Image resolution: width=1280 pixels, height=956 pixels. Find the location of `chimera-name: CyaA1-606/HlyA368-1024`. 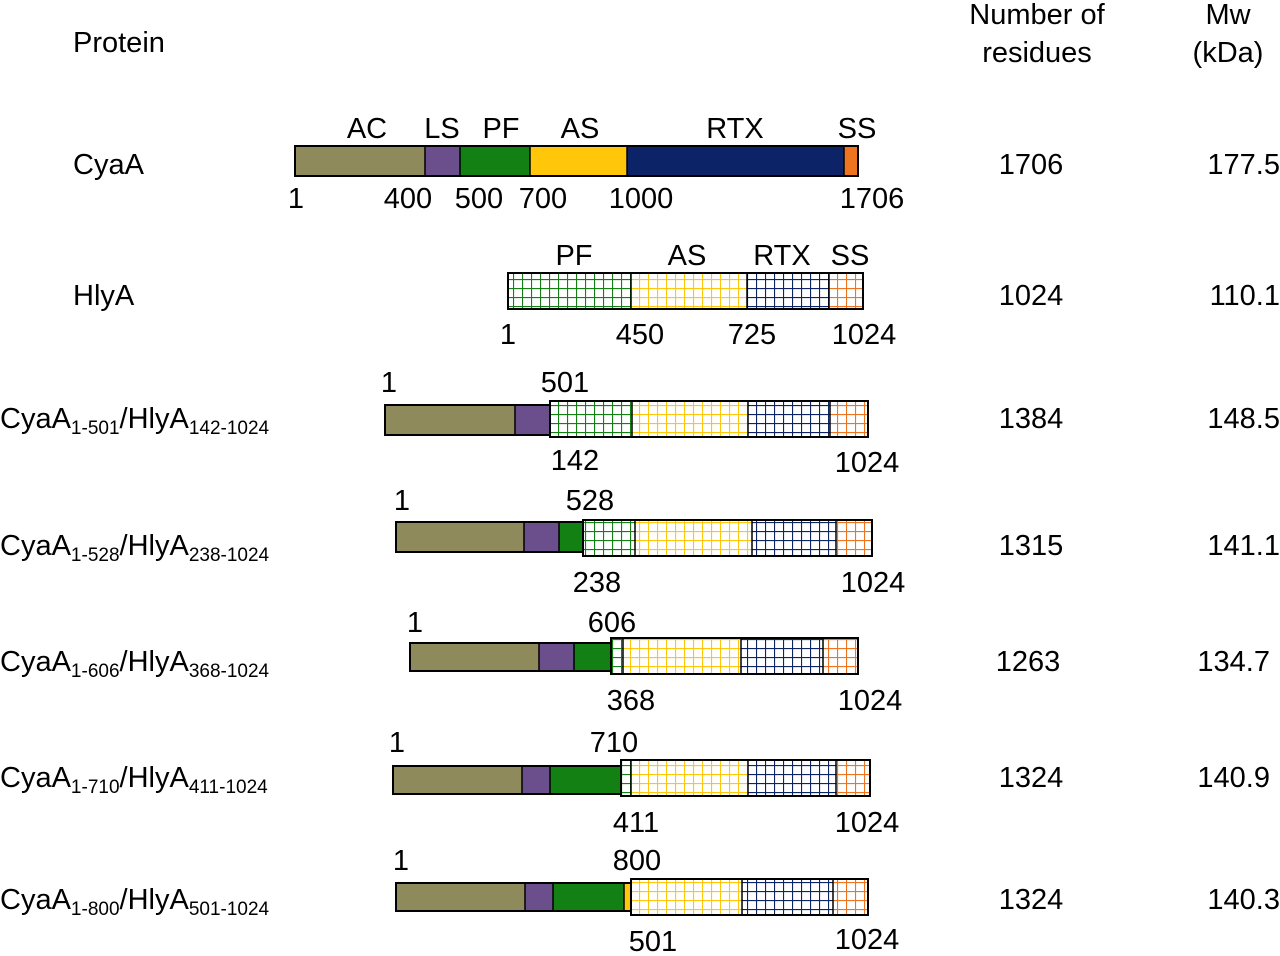

chimera-name: CyaA1-606/HlyA368-1024 is located at coordinates (135, 664).